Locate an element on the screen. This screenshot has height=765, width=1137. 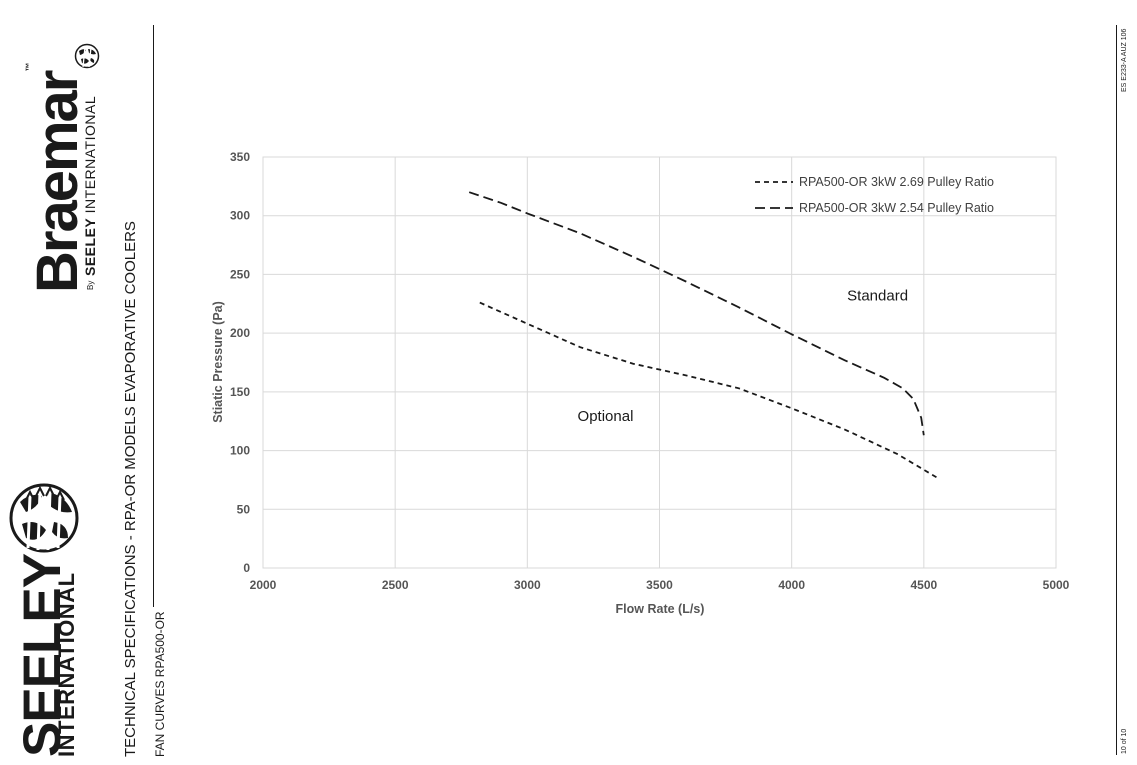
y-tick-label: 100 is located at coordinates (240, 451).